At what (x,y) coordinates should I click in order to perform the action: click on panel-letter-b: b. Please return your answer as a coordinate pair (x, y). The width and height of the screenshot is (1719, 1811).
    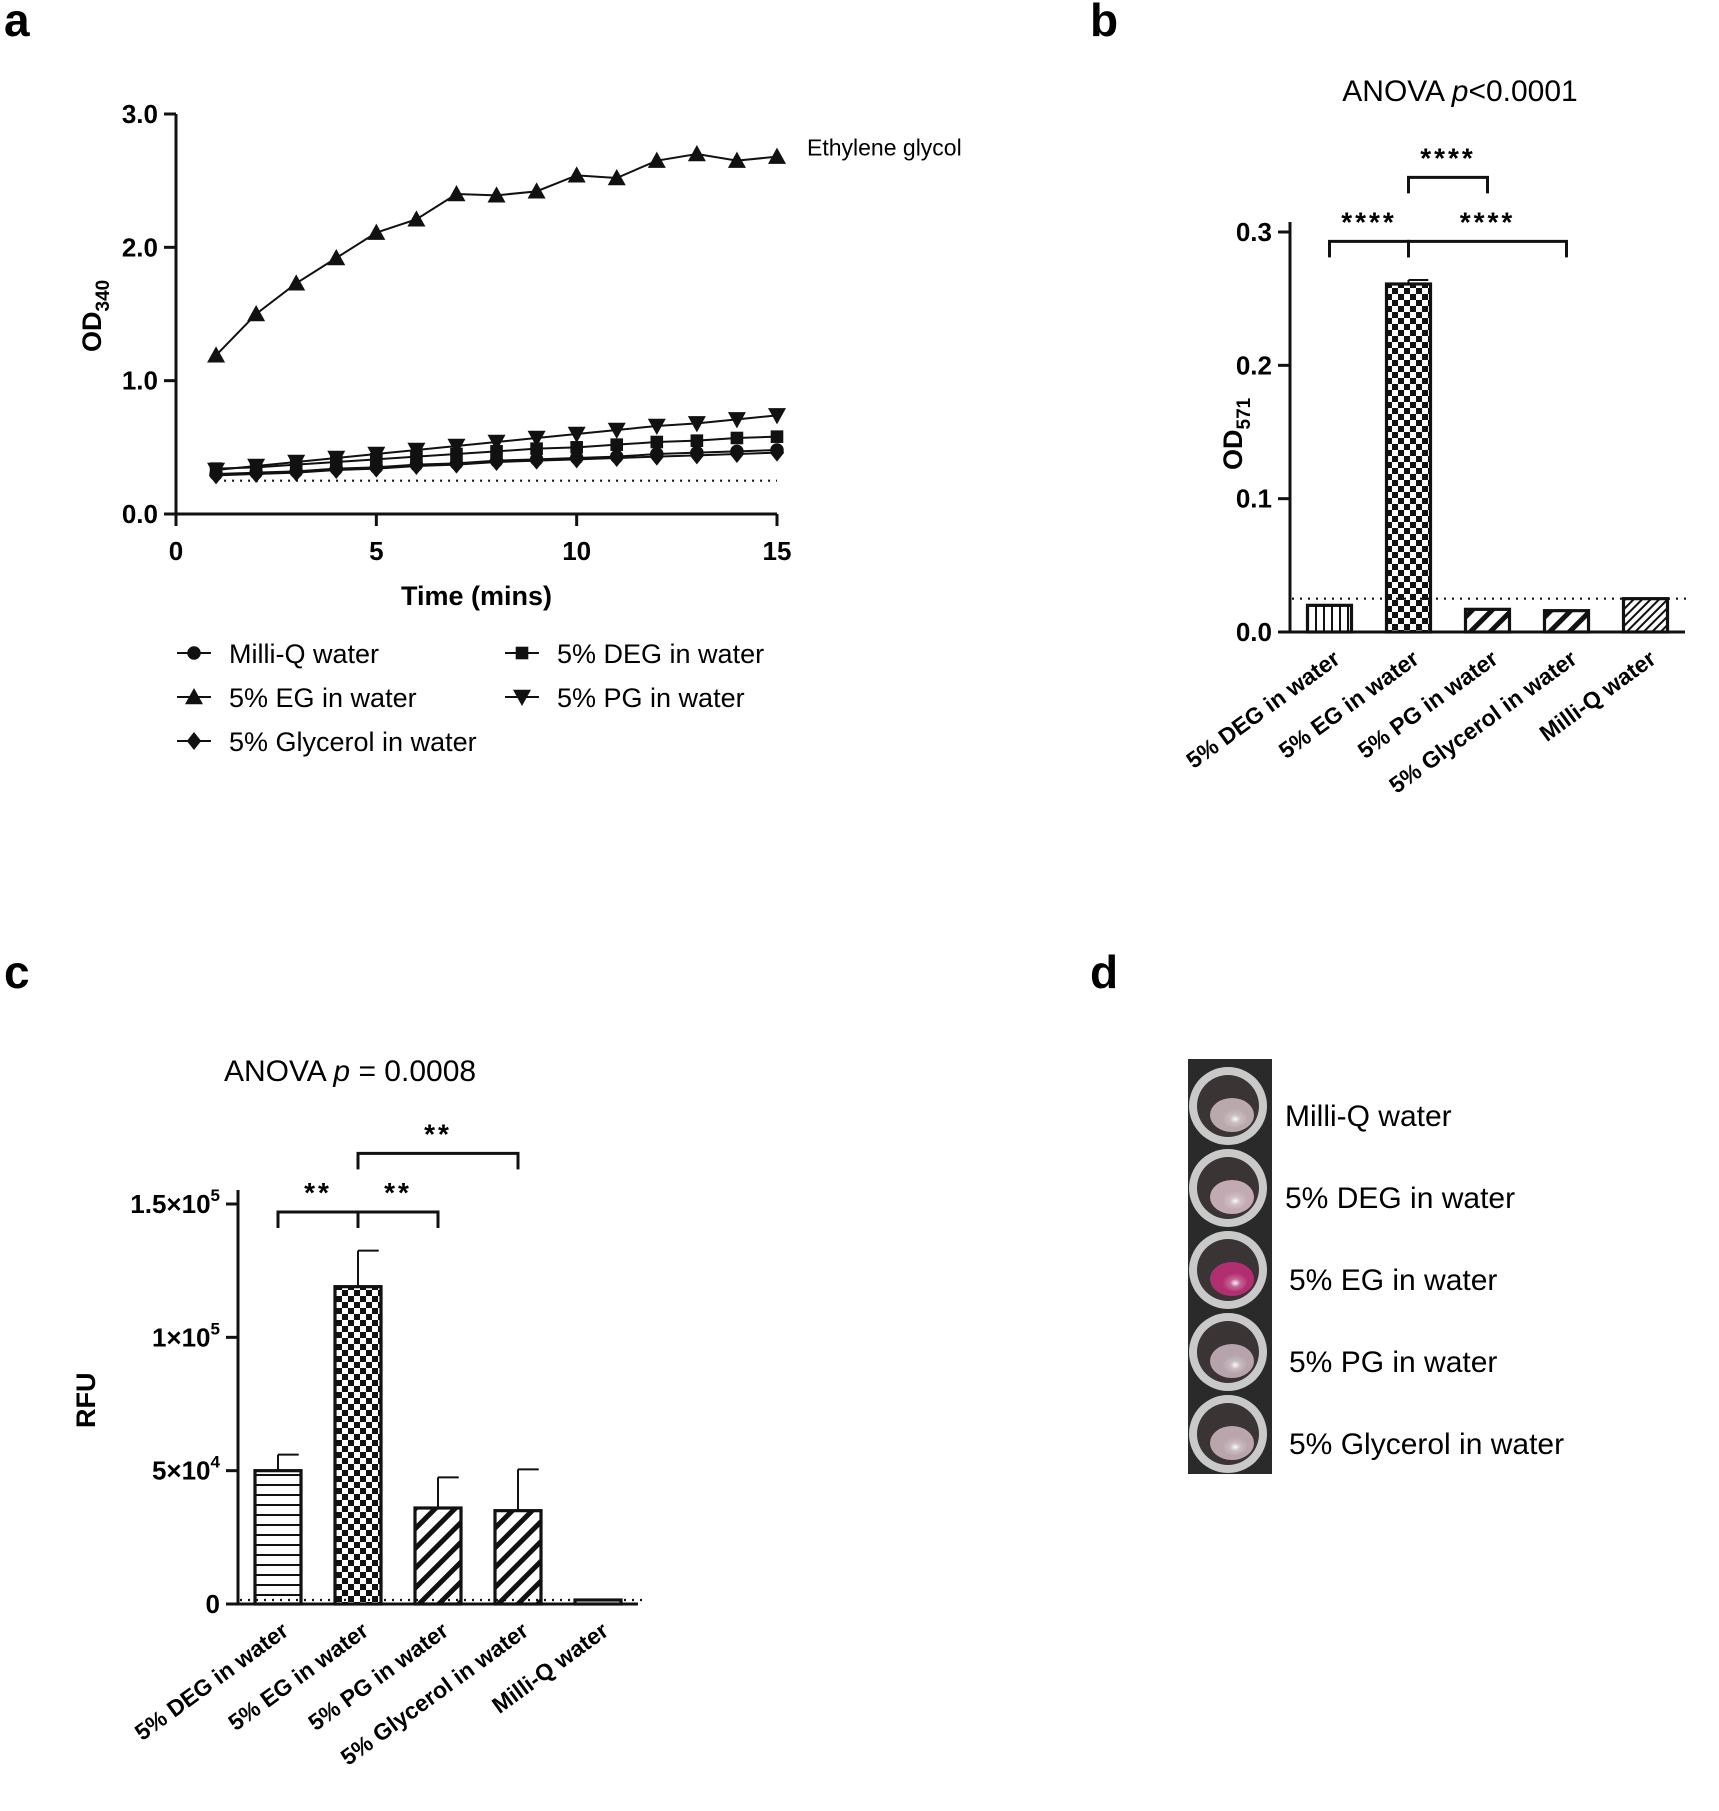
    Looking at the image, I should click on (1104, 23).